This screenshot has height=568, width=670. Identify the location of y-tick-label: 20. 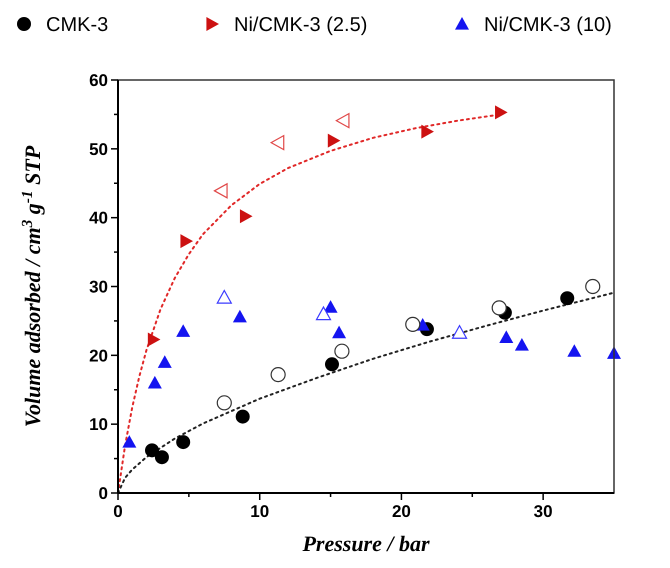
(98, 356).